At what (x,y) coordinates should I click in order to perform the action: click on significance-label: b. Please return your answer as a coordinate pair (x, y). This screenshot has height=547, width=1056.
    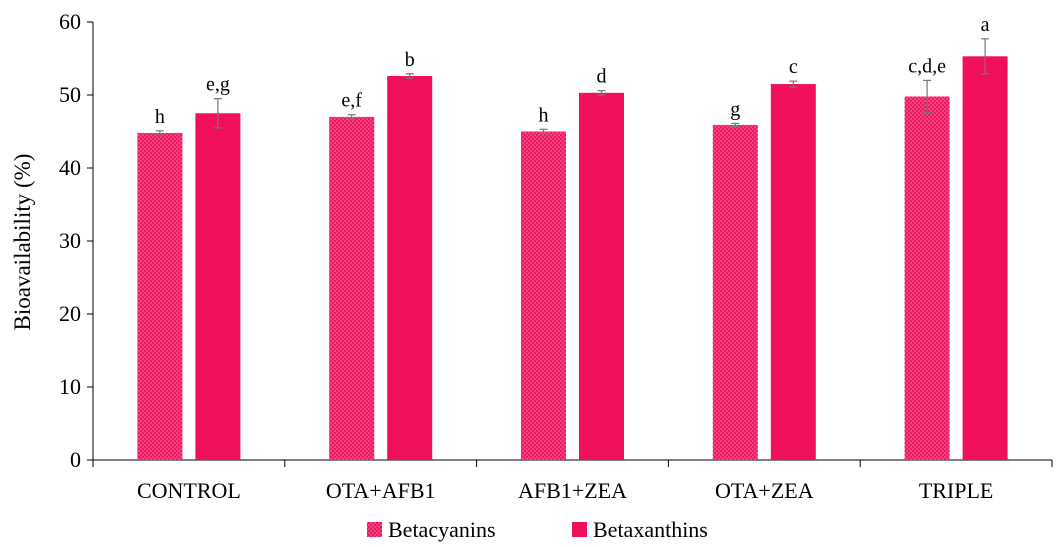
    Looking at the image, I should click on (410, 60).